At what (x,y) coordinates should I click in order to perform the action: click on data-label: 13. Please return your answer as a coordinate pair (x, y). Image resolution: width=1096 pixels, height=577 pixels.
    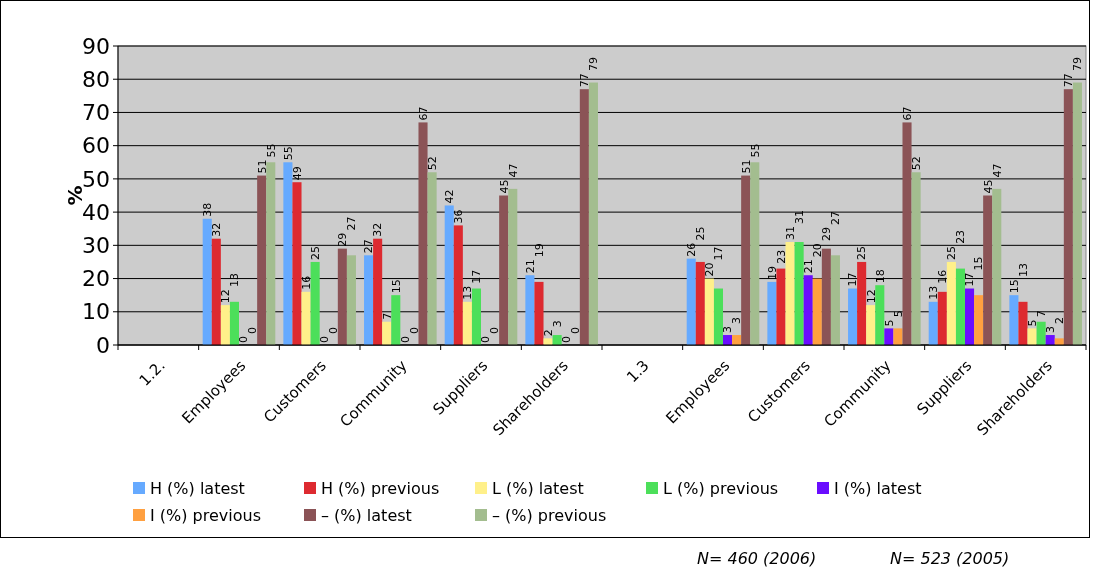
    Looking at the image, I should click on (468, 292).